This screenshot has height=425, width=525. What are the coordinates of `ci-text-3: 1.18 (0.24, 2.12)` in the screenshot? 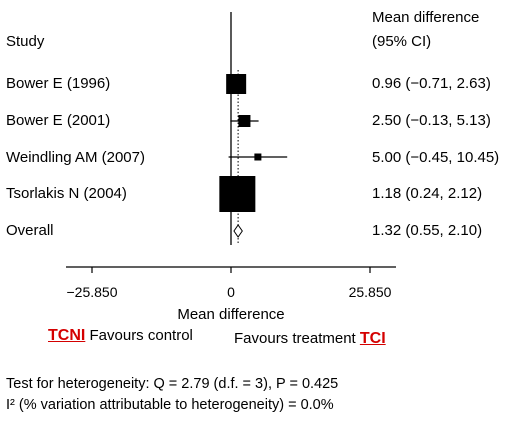 It's located at (427, 193).